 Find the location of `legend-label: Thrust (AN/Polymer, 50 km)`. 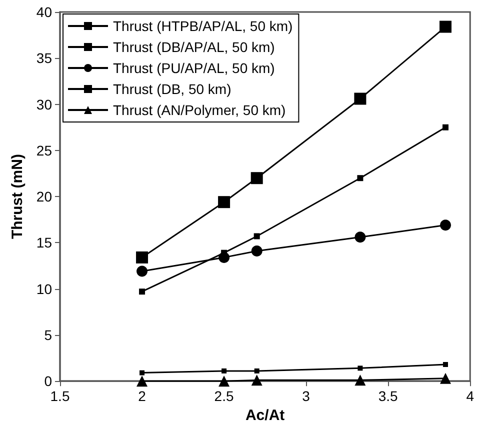

legend-label: Thrust (AN/Polymer, 50 km) is located at coordinates (199, 110).